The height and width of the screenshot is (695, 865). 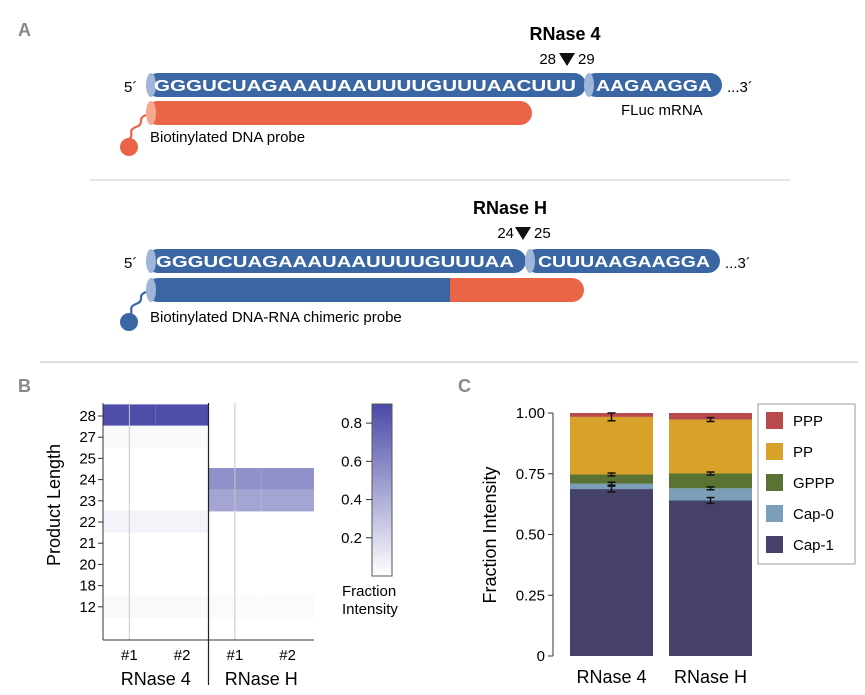 I want to click on heatmap-row-label: 24, so click(x=87, y=480).